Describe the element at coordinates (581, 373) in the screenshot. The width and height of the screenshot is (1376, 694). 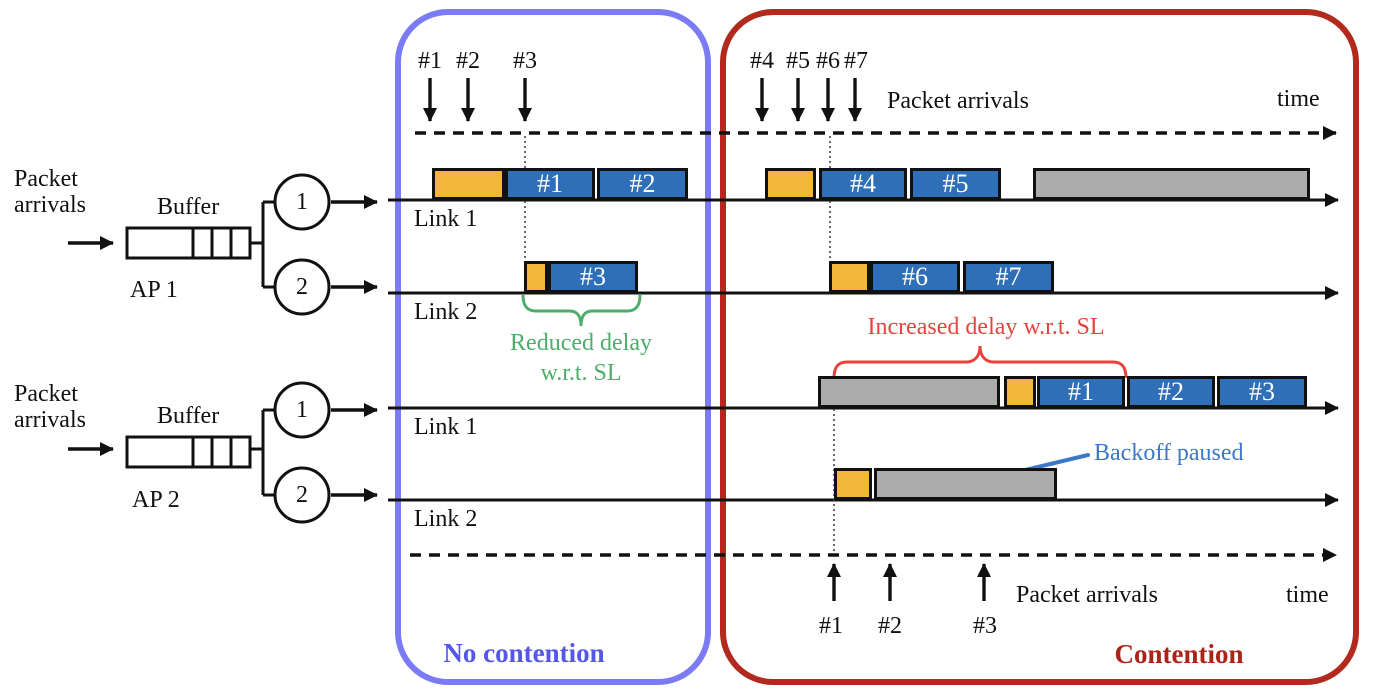
I see `reduced-delay-annotation-line2: w.r.t. SL` at that location.